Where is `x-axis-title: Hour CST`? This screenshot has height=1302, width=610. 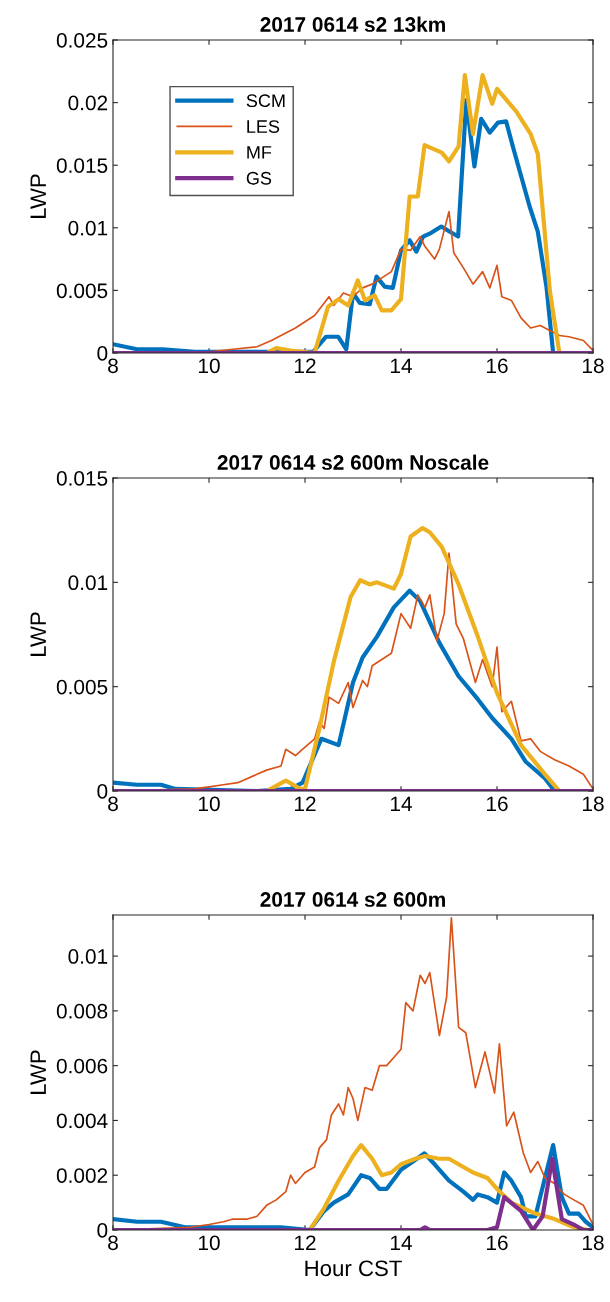 x-axis-title: Hour CST is located at coordinates (353, 1268).